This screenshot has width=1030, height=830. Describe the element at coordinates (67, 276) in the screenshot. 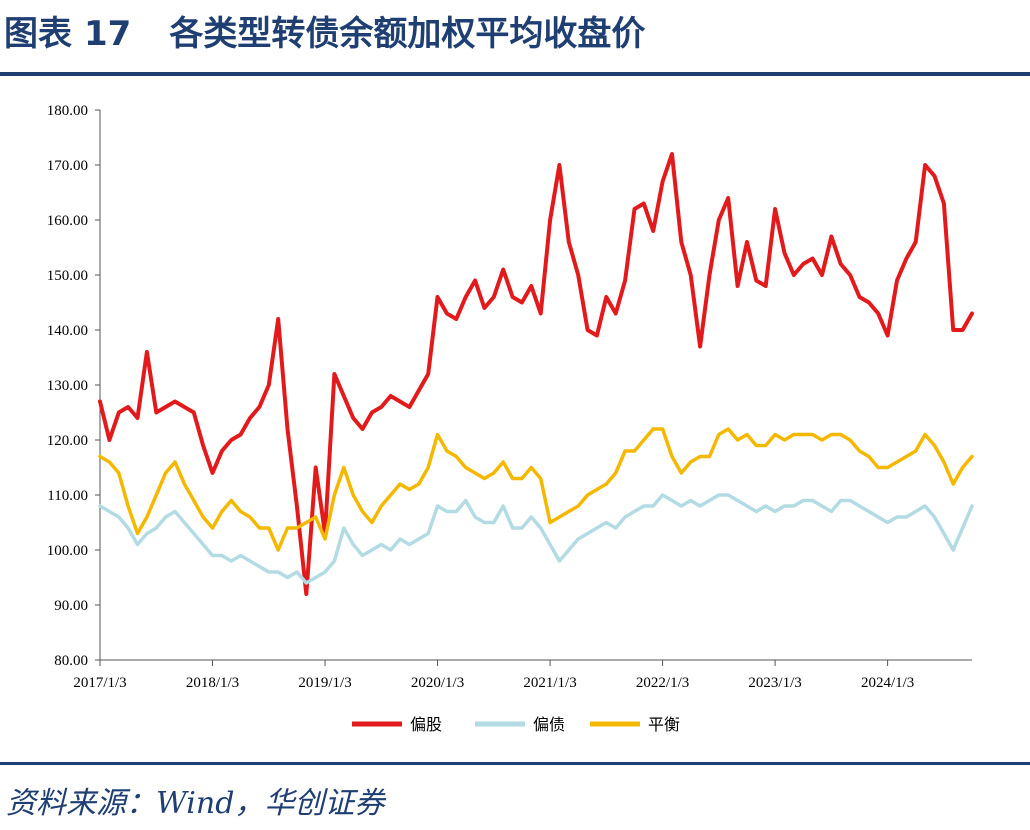

I see `y-tick-label: 150.00` at that location.